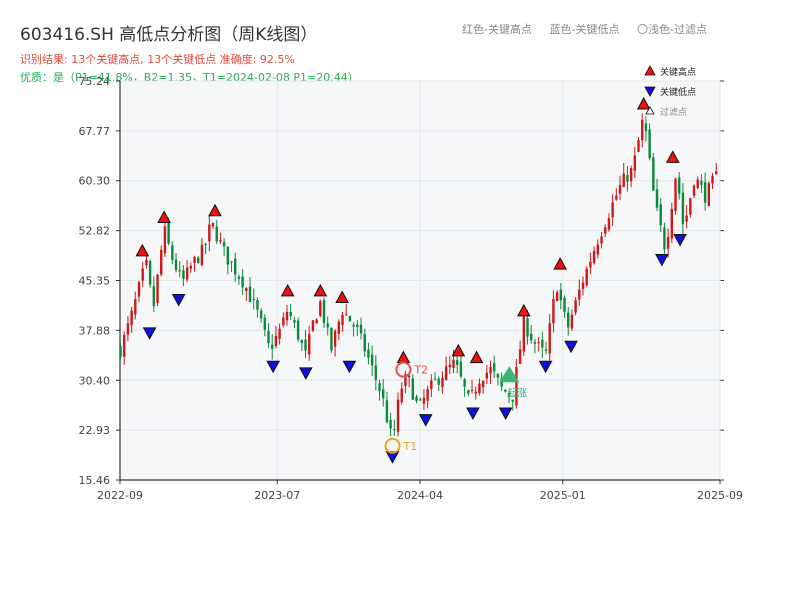  I want to click on x-tick-label: 2022-09, so click(120, 495).